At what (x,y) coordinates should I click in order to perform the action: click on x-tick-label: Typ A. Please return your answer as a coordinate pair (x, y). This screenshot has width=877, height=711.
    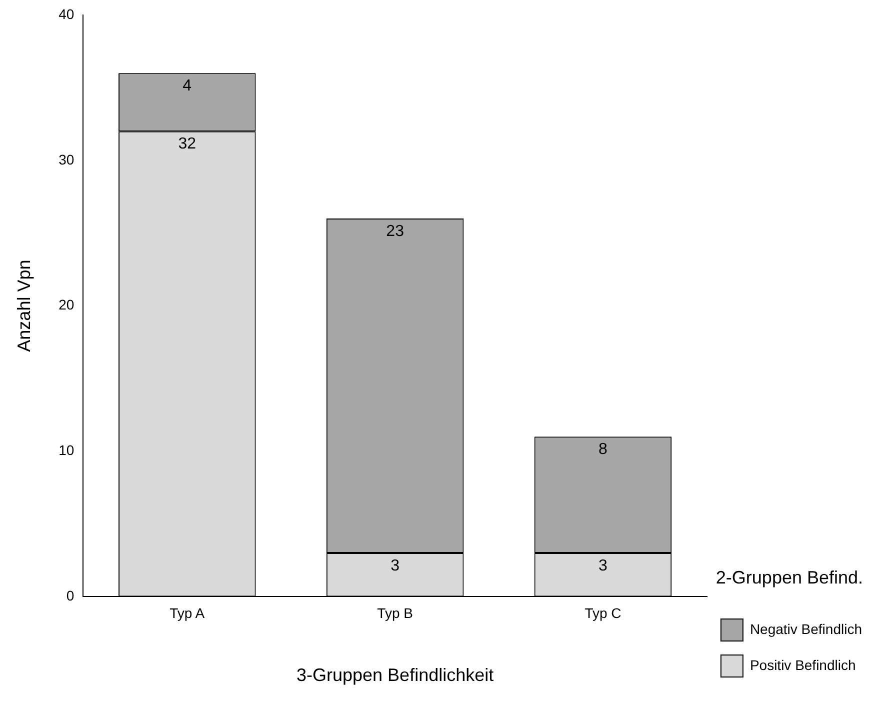
    Looking at the image, I should click on (188, 612).